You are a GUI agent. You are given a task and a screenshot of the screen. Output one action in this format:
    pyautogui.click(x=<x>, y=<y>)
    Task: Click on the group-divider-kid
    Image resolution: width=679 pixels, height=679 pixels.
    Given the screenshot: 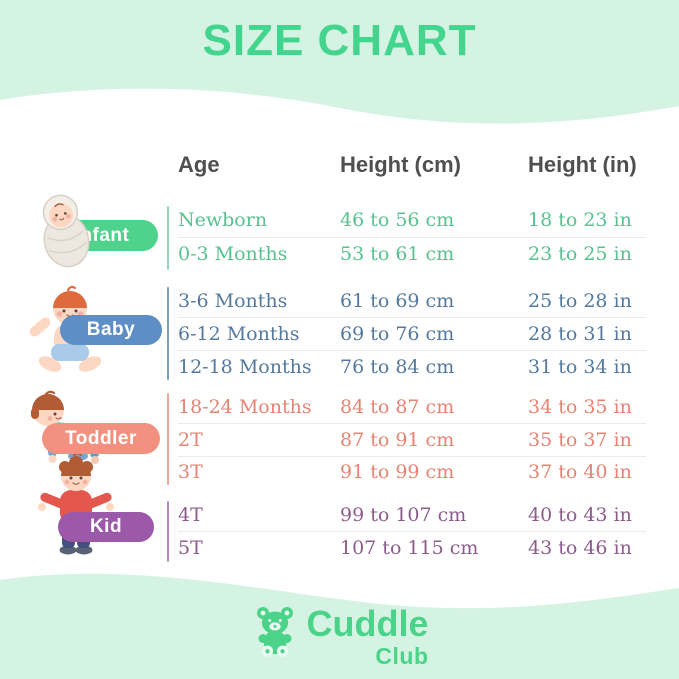 What is the action you would take?
    pyautogui.click(x=168, y=531)
    